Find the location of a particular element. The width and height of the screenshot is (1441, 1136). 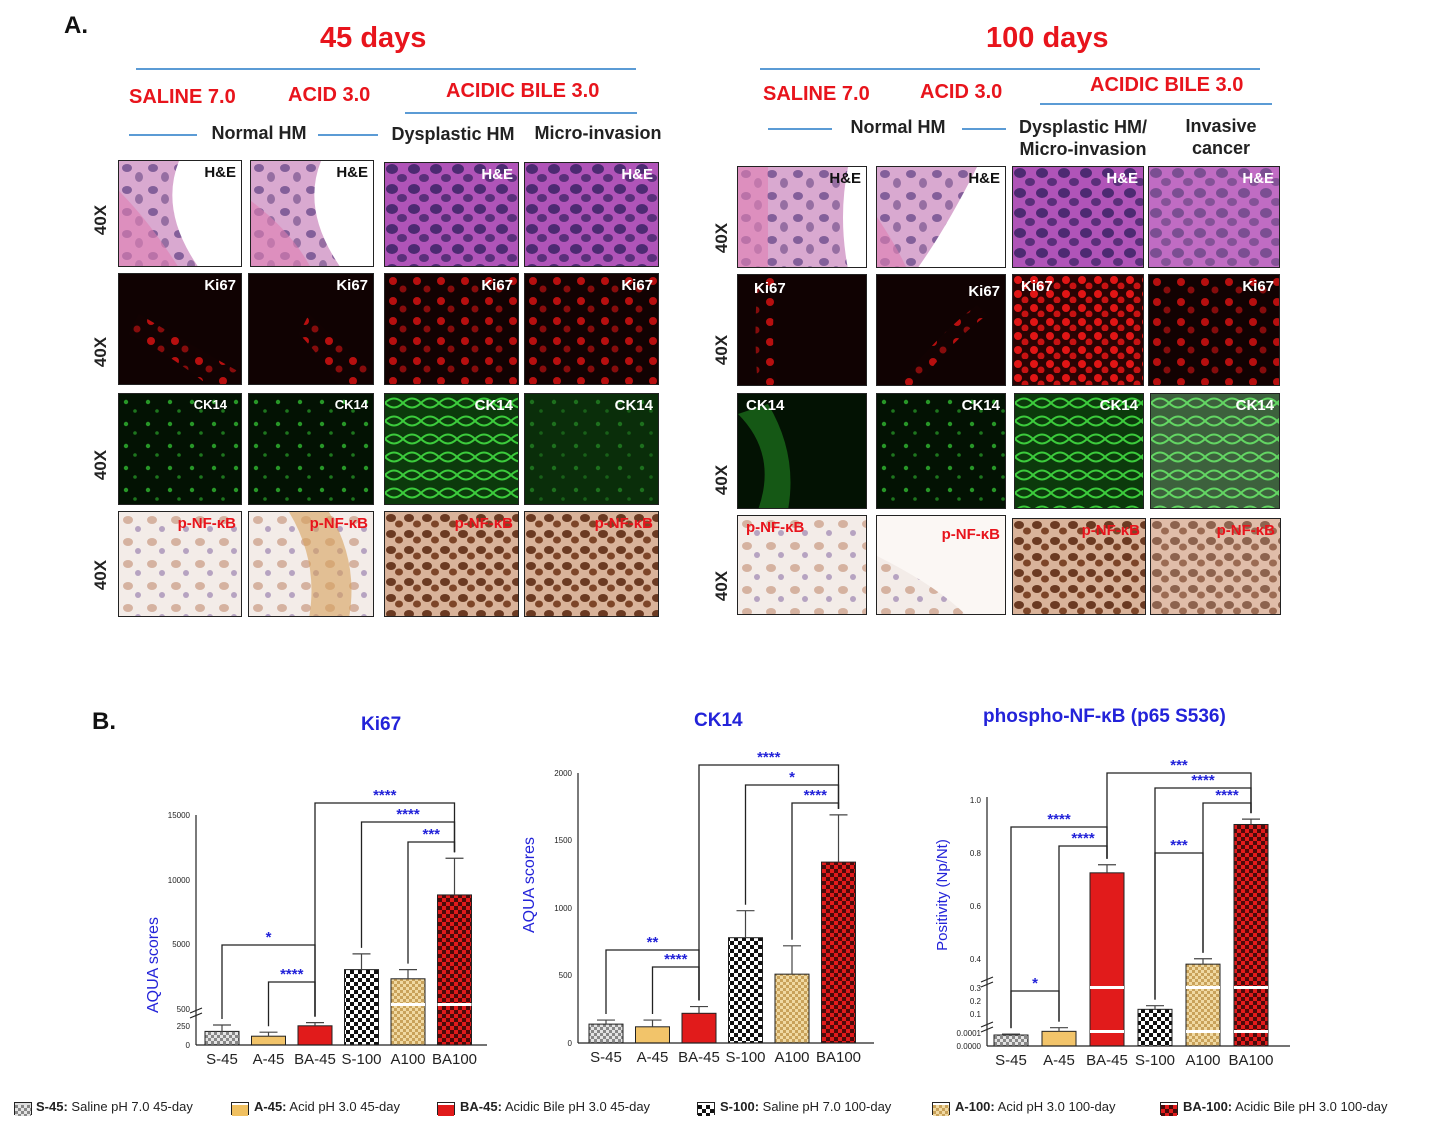

micrograph-pnfkb-acid-100: p-NF-κB is located at coordinates (941, 565).